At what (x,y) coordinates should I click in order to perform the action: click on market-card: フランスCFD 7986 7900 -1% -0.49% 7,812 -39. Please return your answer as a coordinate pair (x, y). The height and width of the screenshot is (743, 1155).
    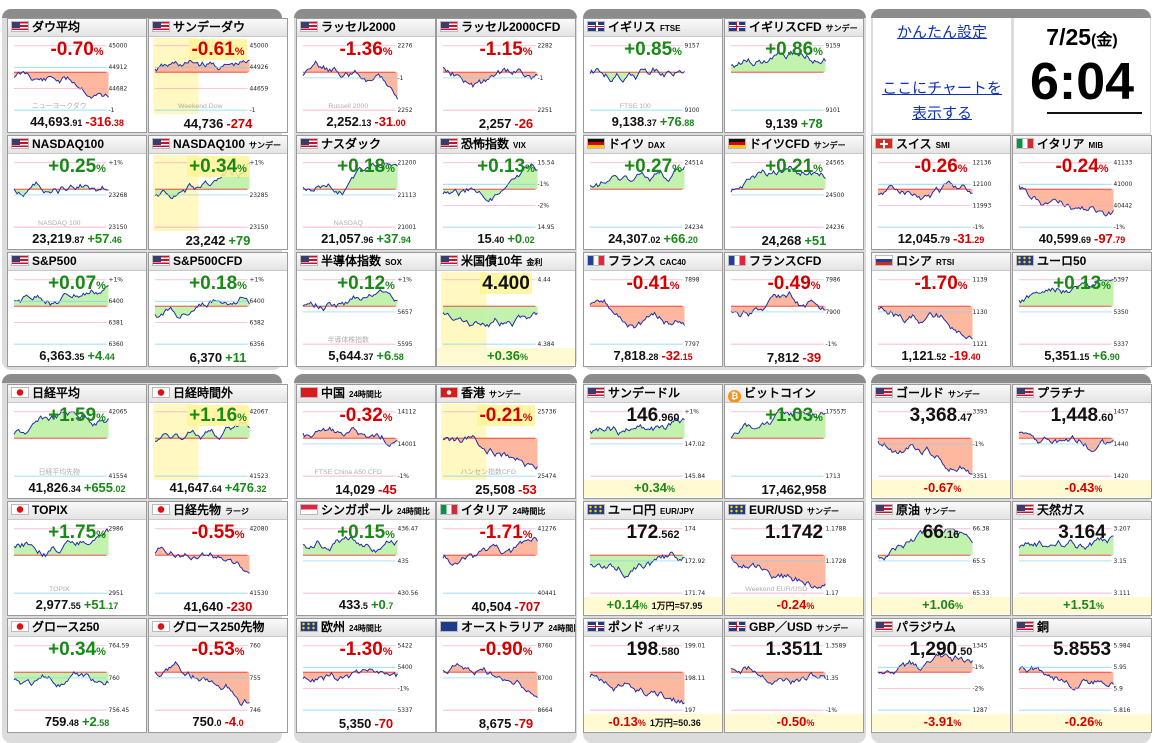
    Looking at the image, I should click on (794, 309).